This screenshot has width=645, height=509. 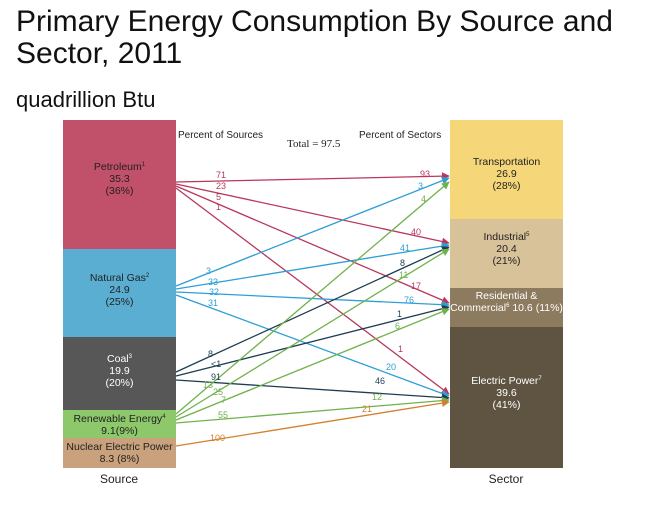 What do you see at coordinates (507, 237) in the screenshot?
I see `sector-name: Industrial5` at bounding box center [507, 237].